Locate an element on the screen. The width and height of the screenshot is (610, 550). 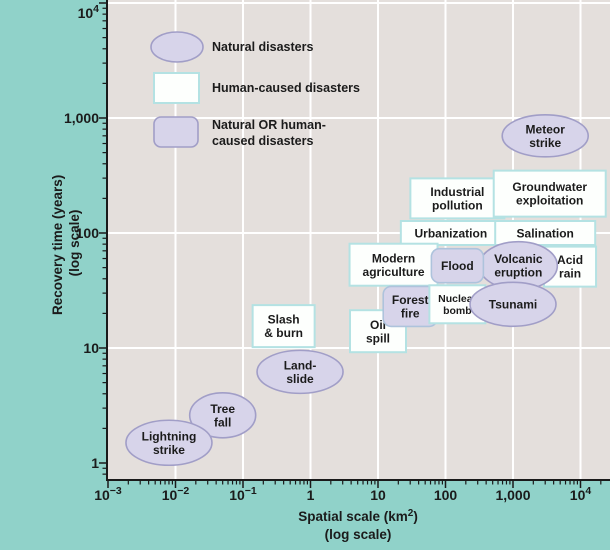
disaster-tree-fall-label: Tree fall is located at coordinates (222, 416).